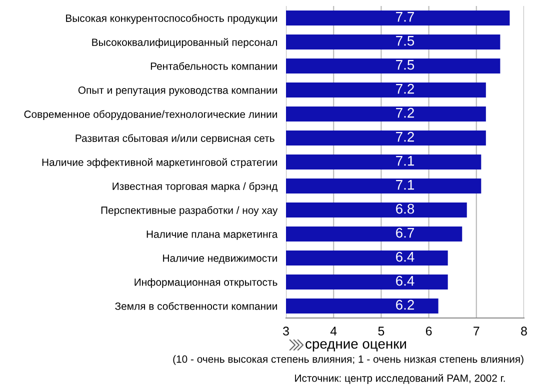  I want to click on data-label: 6.8, so click(405, 209).